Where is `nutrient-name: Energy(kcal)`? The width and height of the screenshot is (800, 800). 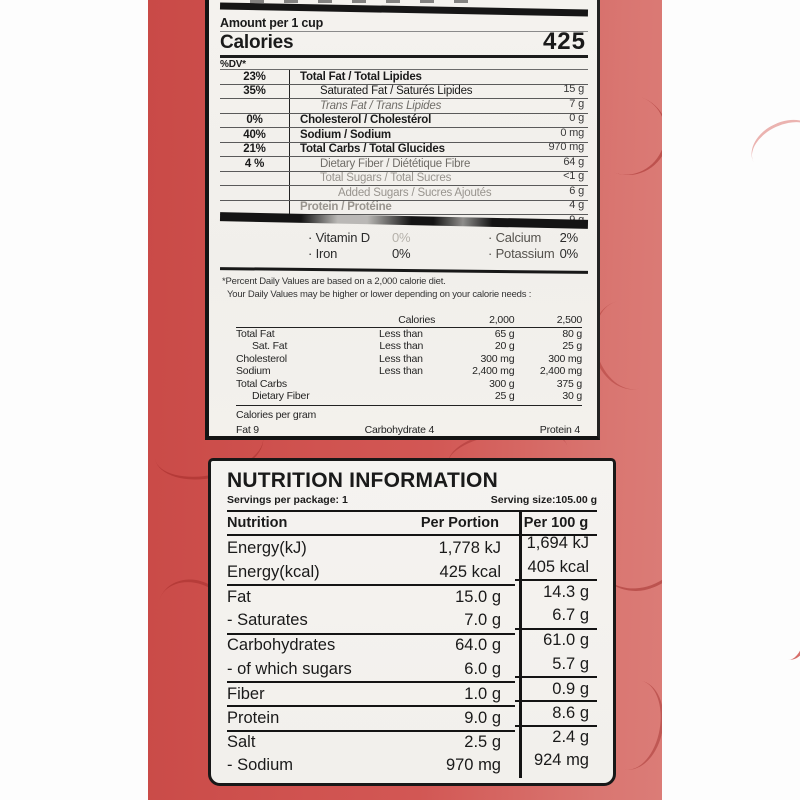
nutrient-name: Energy(kcal) is located at coordinates (273, 571).